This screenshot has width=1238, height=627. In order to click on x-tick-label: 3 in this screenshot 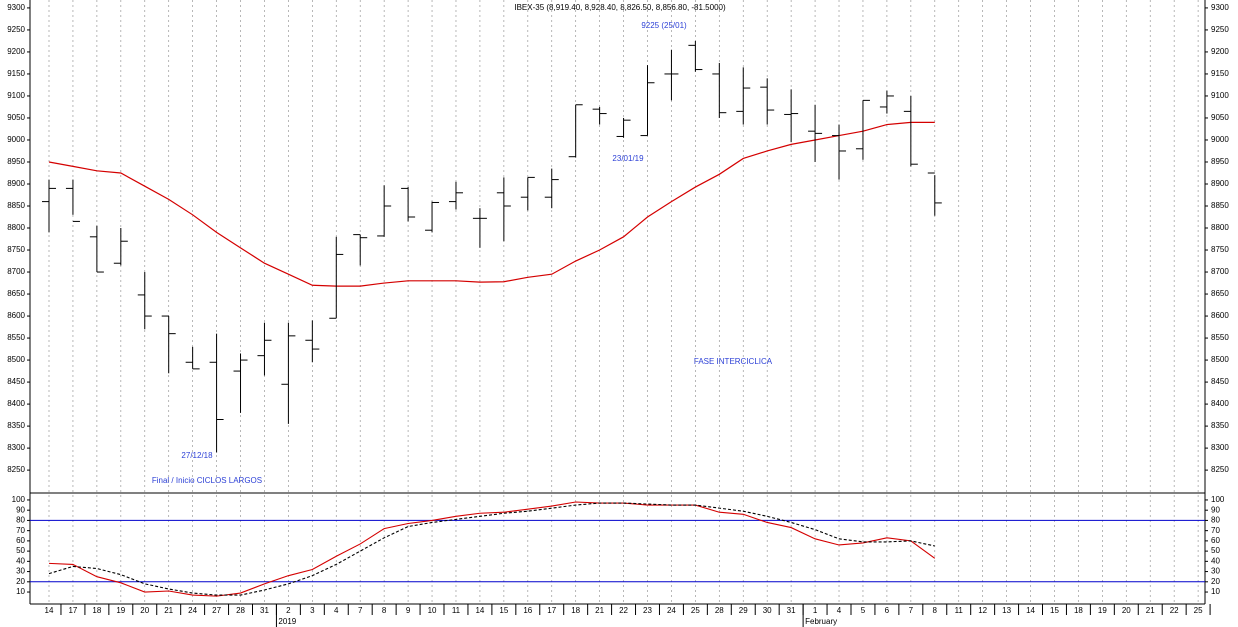, I will do `click(312, 610)`.